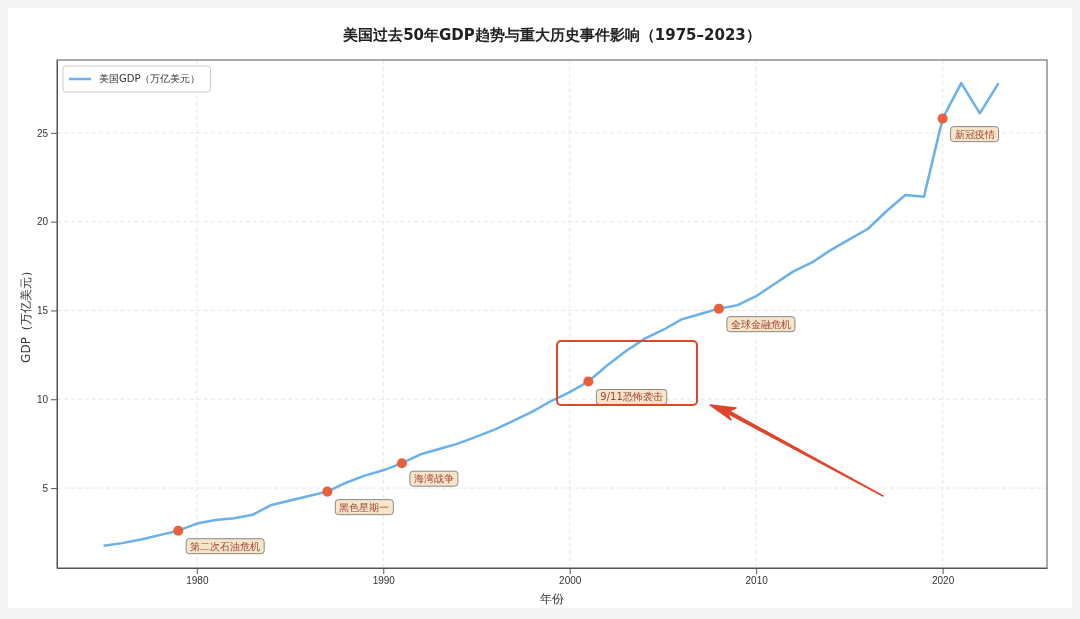 Image resolution: width=1080 pixels, height=619 pixels. Describe the element at coordinates (974, 134) in the screenshot. I see `annotation: 新冠疫情` at that location.